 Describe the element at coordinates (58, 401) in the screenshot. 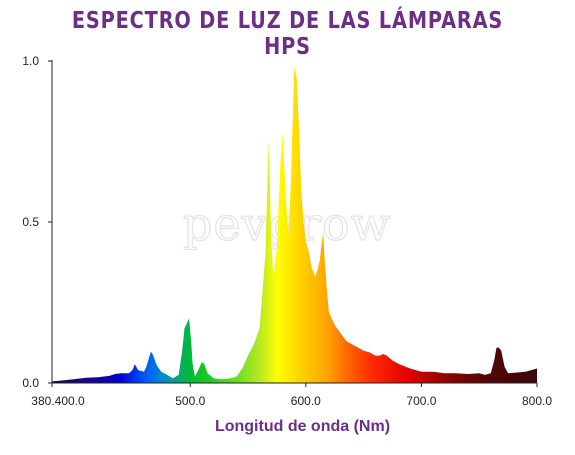

I see `x-tick-label: 380.400.0` at that location.